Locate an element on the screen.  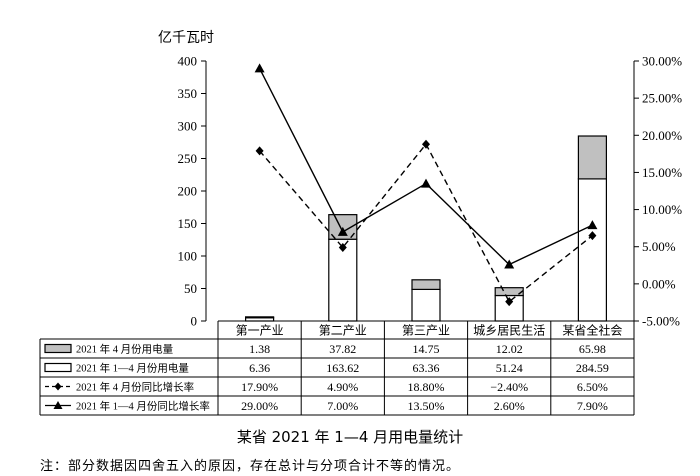
left-axis-tick-label: 300 is located at coordinates (188, 126).